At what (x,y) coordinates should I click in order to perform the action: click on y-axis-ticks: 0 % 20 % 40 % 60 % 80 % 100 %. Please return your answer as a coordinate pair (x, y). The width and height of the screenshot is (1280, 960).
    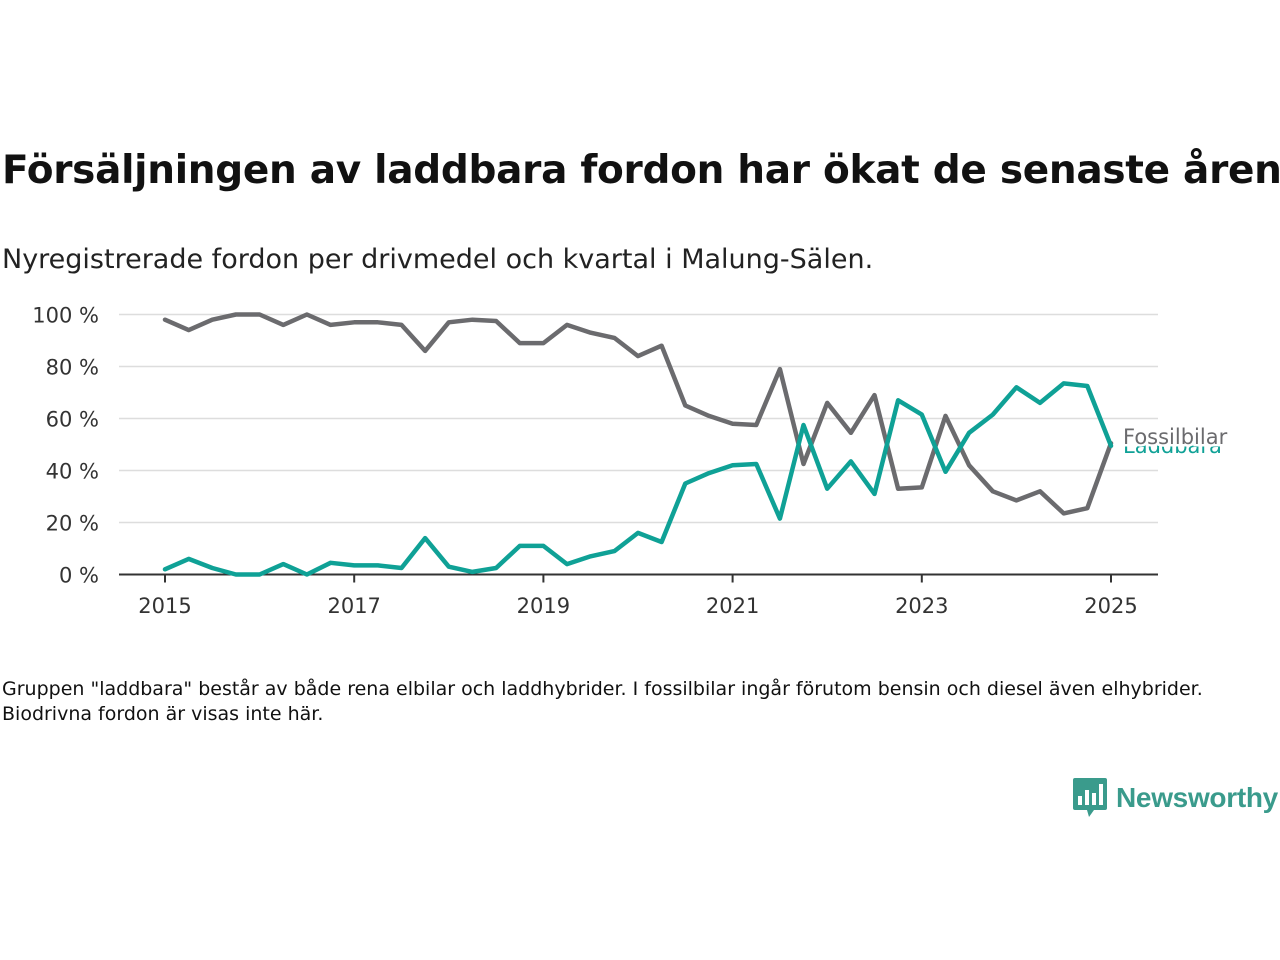
    Looking at the image, I should click on (65, 446).